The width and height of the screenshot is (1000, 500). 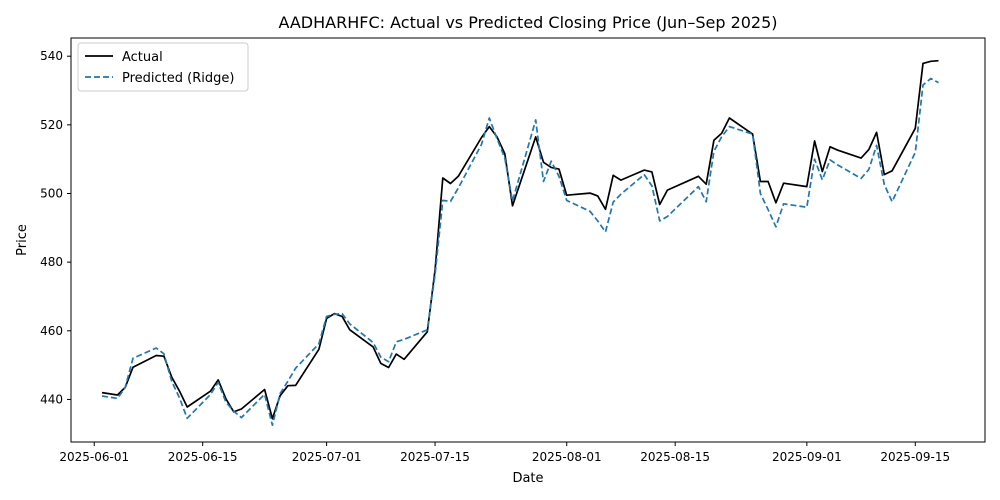 I want to click on y-axis-label: Price, so click(x=22, y=240).